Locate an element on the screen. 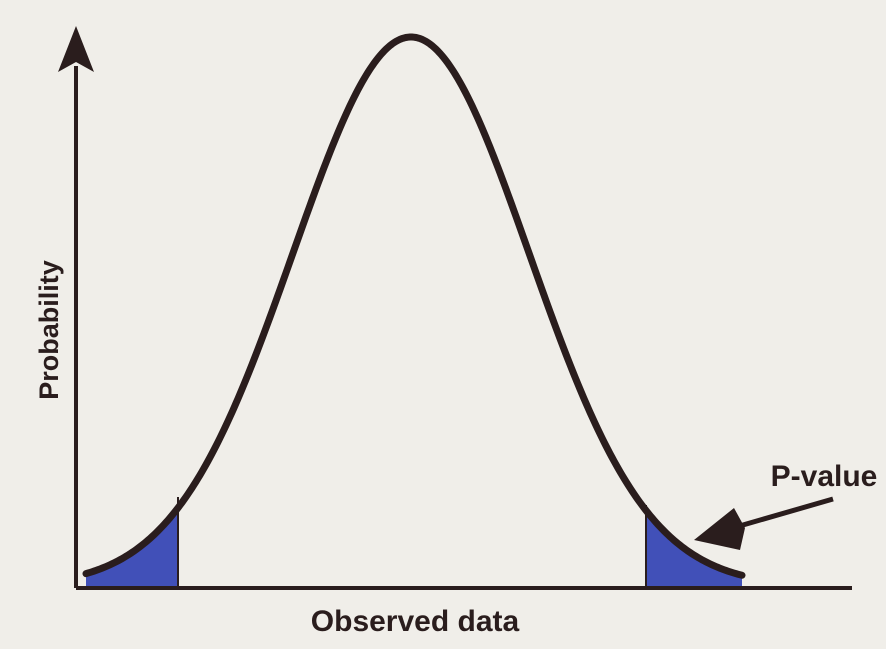 The image size is (886, 649). y-axis-arrow-icon is located at coordinates (76, 49).